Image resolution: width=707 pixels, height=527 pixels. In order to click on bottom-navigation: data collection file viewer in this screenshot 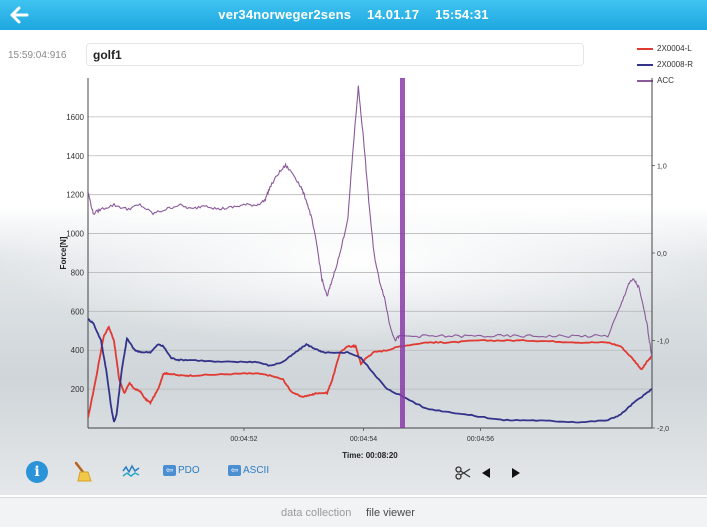, I will do `click(353, 512)`.